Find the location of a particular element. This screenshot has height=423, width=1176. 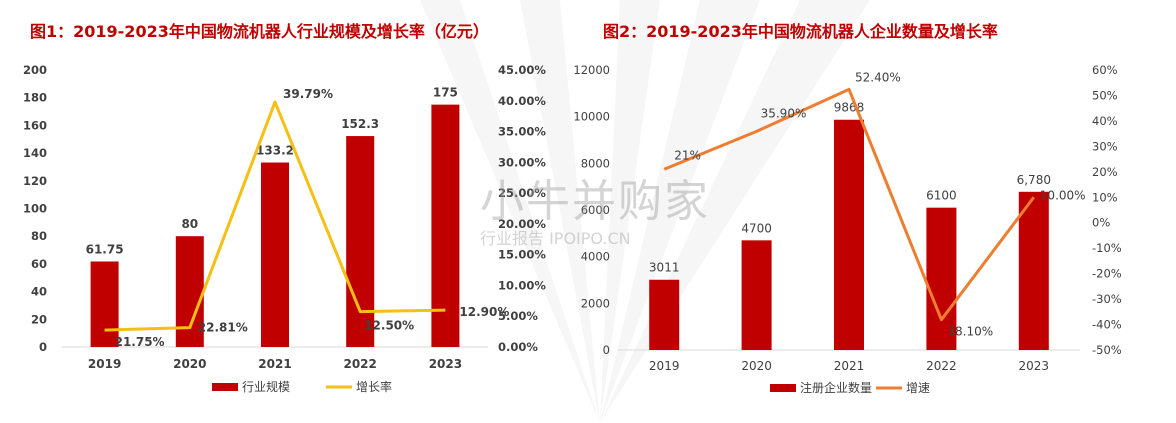

right-tick-label: 0.00% is located at coordinates (518, 347).